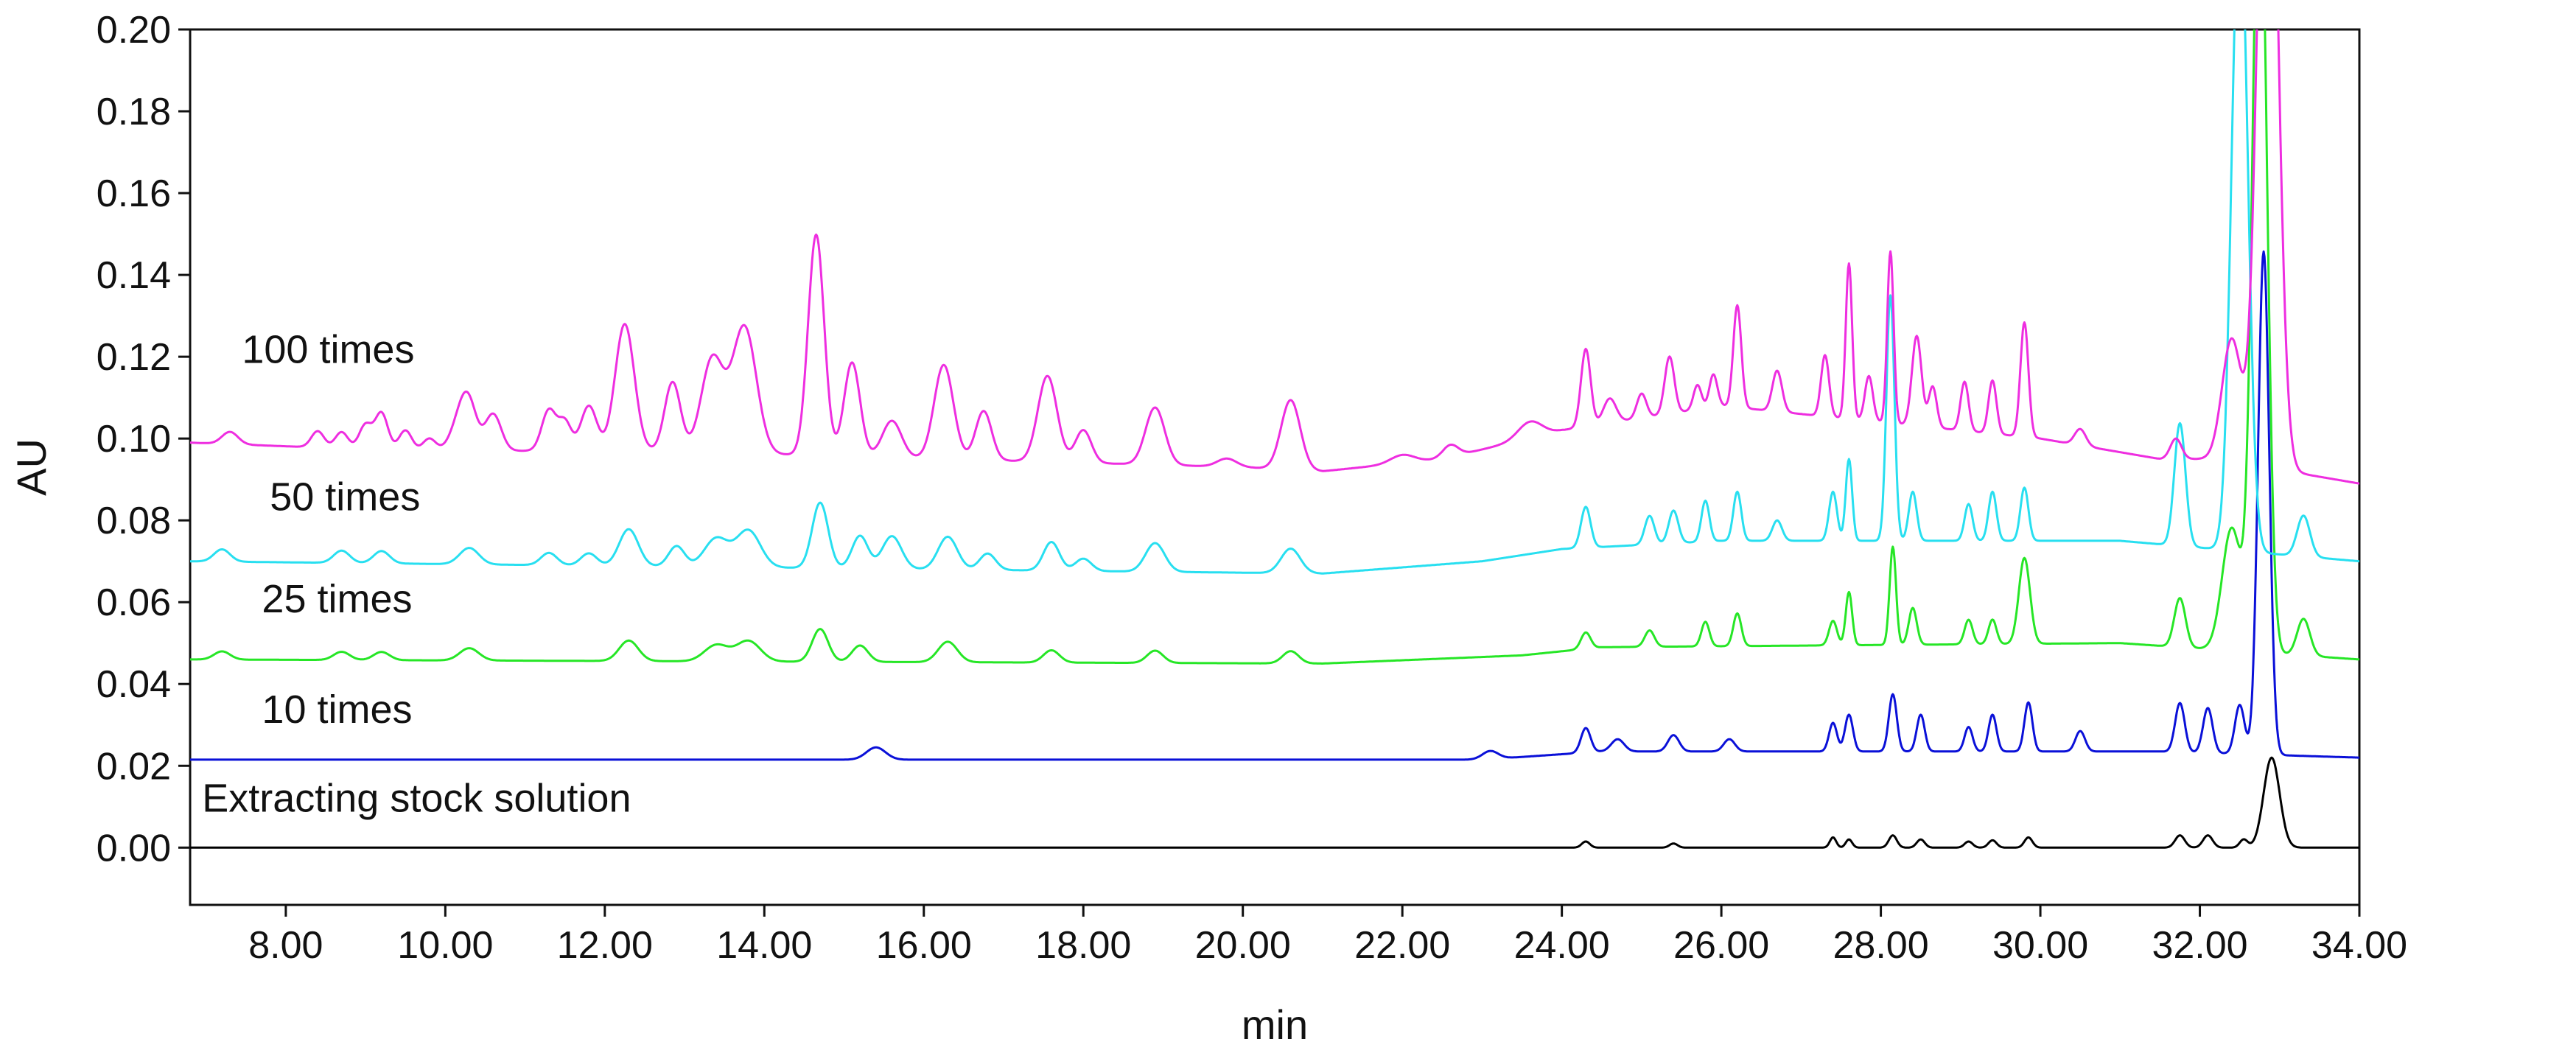  I want to click on series-label: 25 times, so click(337, 599).